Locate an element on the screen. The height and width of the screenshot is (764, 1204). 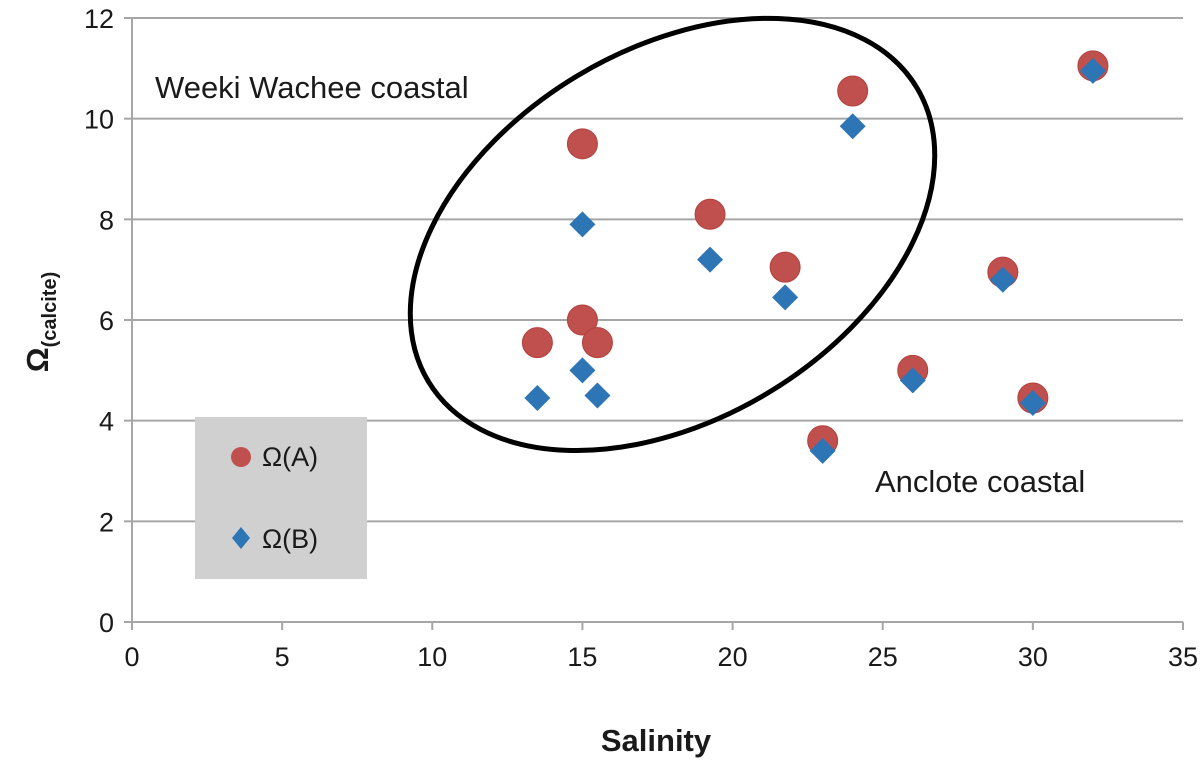
annotation-anclote: Anclote coastal is located at coordinates (980, 481).